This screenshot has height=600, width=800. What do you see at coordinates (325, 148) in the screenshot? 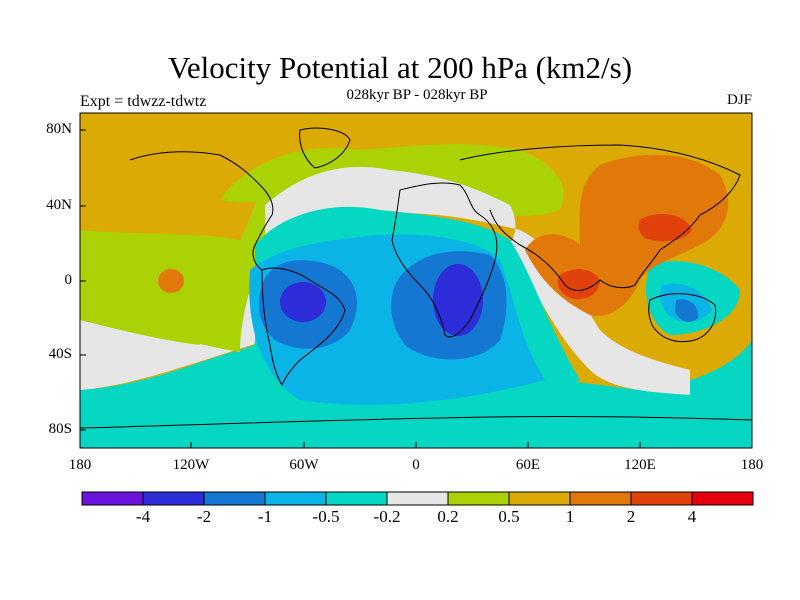
I see `coastline-greenland` at bounding box center [325, 148].